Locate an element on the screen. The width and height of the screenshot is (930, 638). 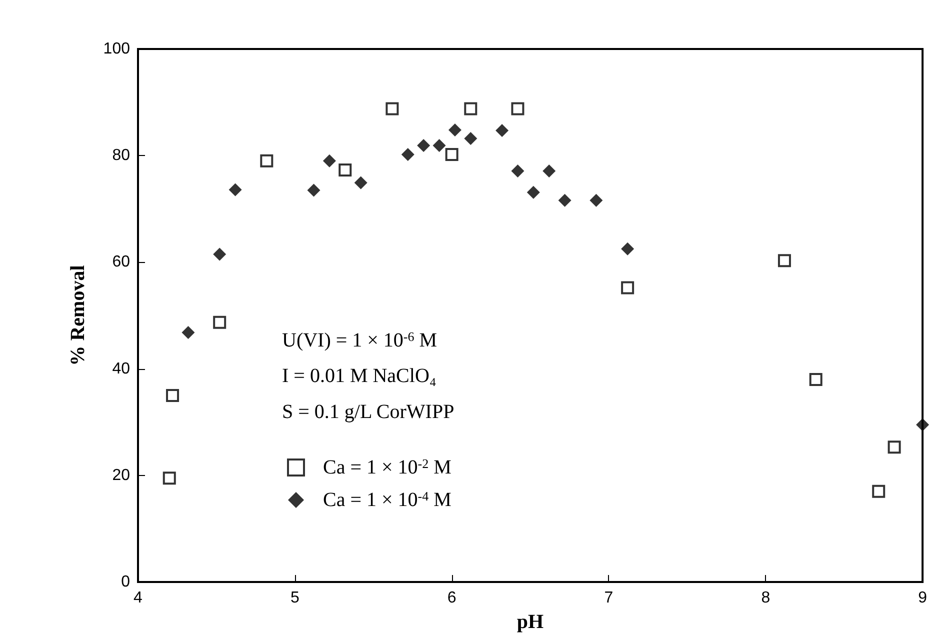
x-tick-label: 7 is located at coordinates (609, 598).